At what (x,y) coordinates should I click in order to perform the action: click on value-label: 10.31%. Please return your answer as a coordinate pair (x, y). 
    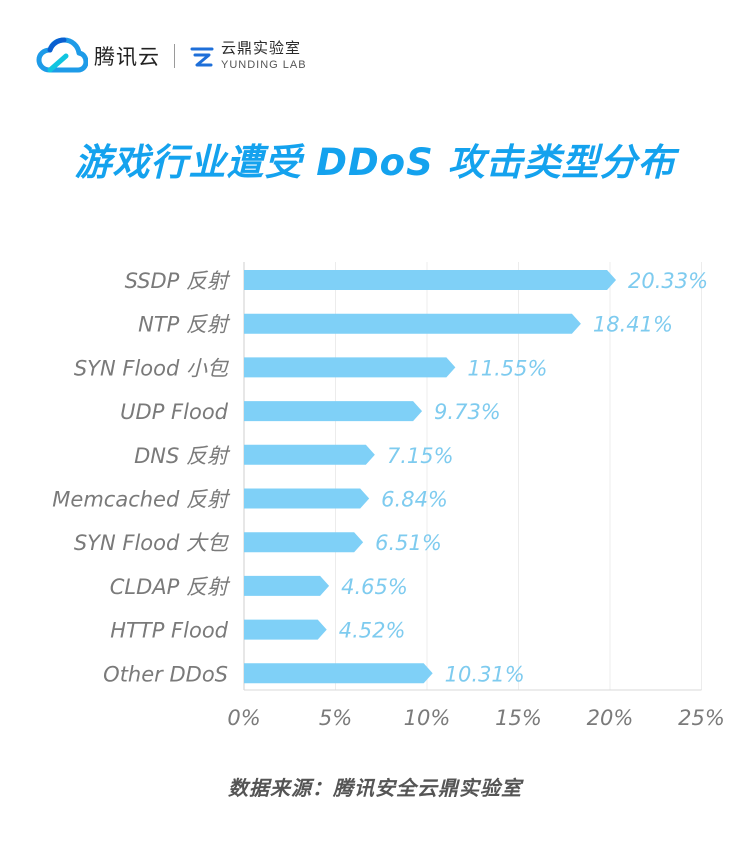
    Looking at the image, I should click on (485, 674).